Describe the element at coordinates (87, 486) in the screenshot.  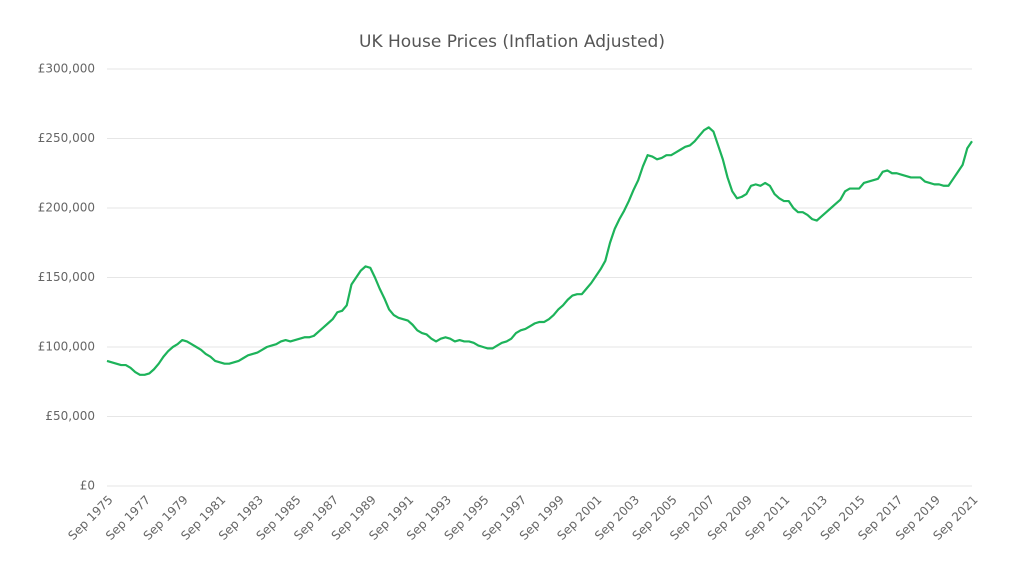
I see `y-tick-label: £0` at that location.